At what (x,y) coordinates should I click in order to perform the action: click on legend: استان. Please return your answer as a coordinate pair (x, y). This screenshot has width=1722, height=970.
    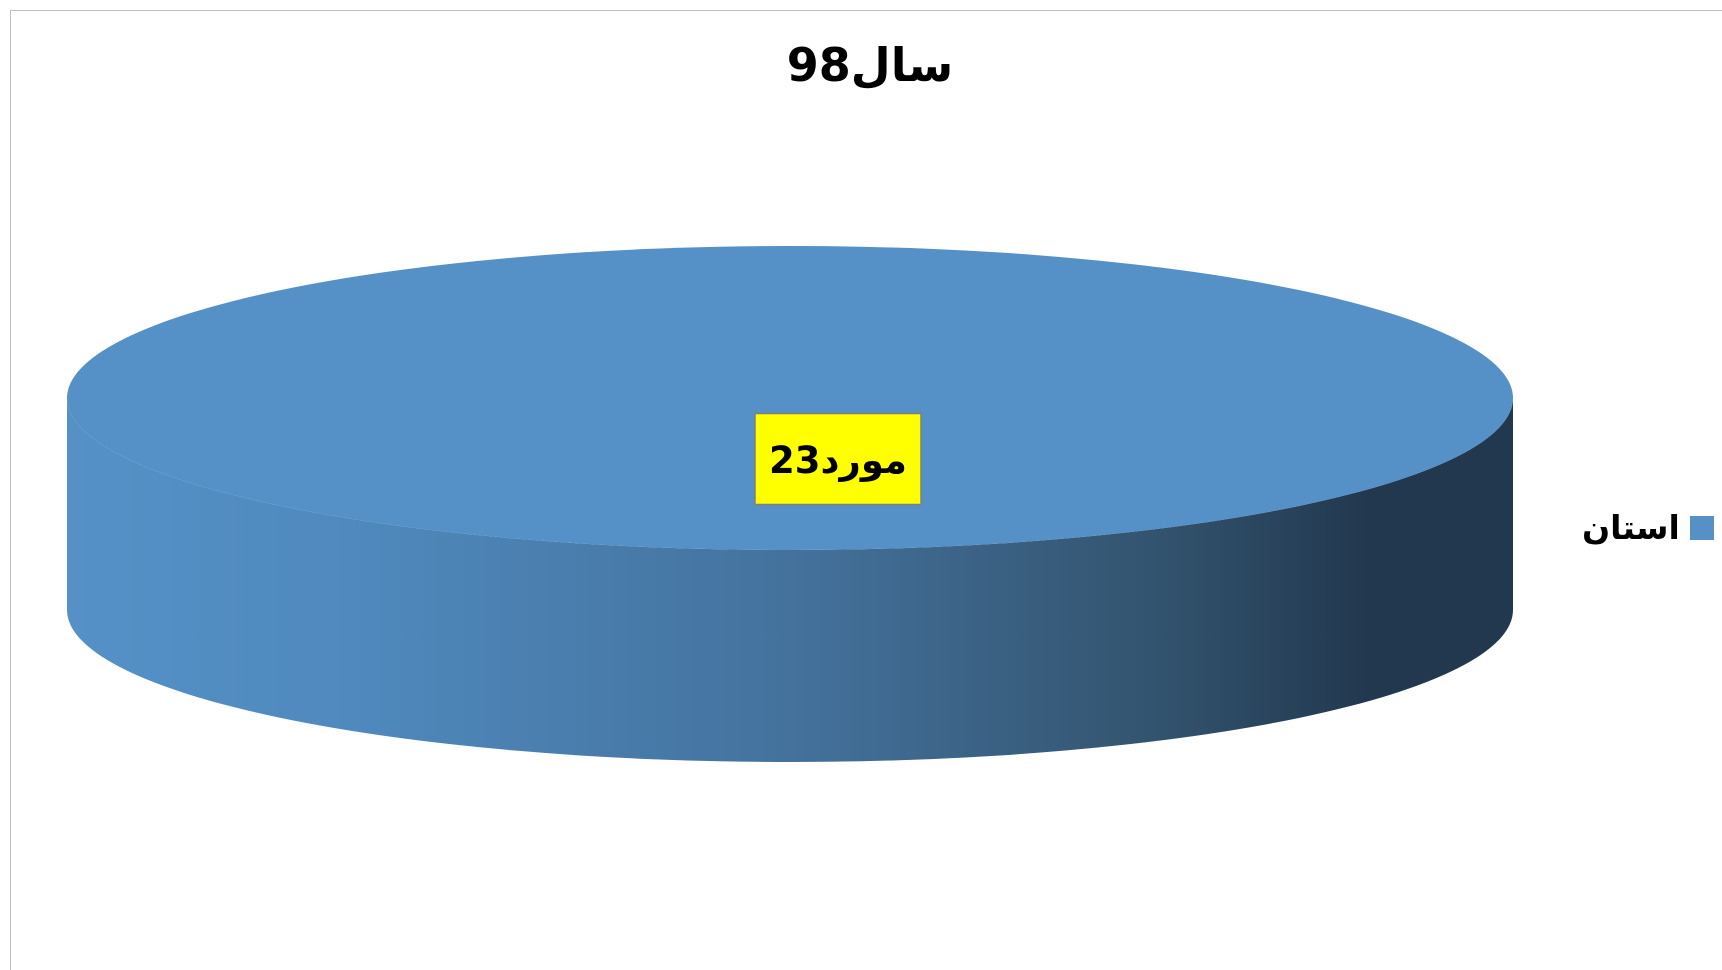
    Looking at the image, I should click on (1648, 527).